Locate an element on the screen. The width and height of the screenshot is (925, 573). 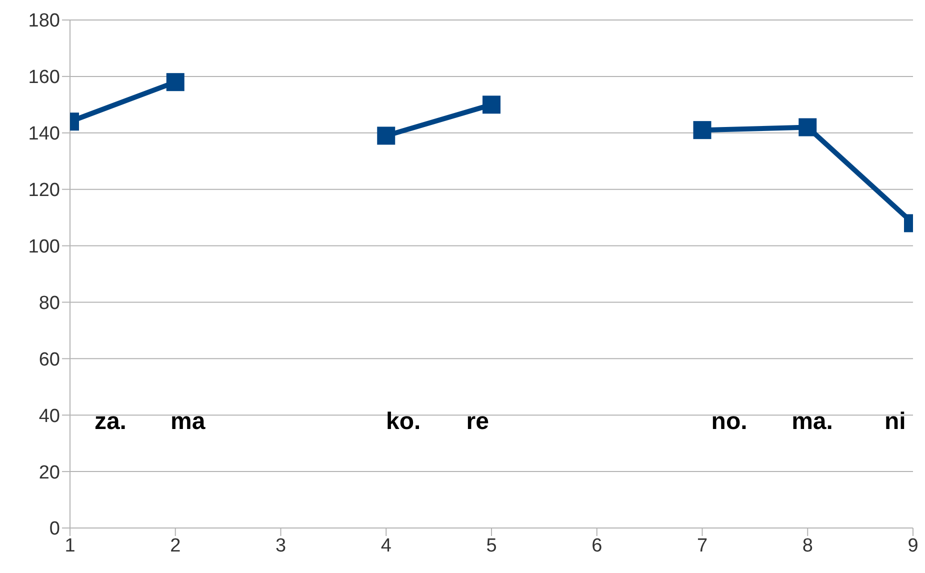
y-tick-label: 20 is located at coordinates (49, 473).